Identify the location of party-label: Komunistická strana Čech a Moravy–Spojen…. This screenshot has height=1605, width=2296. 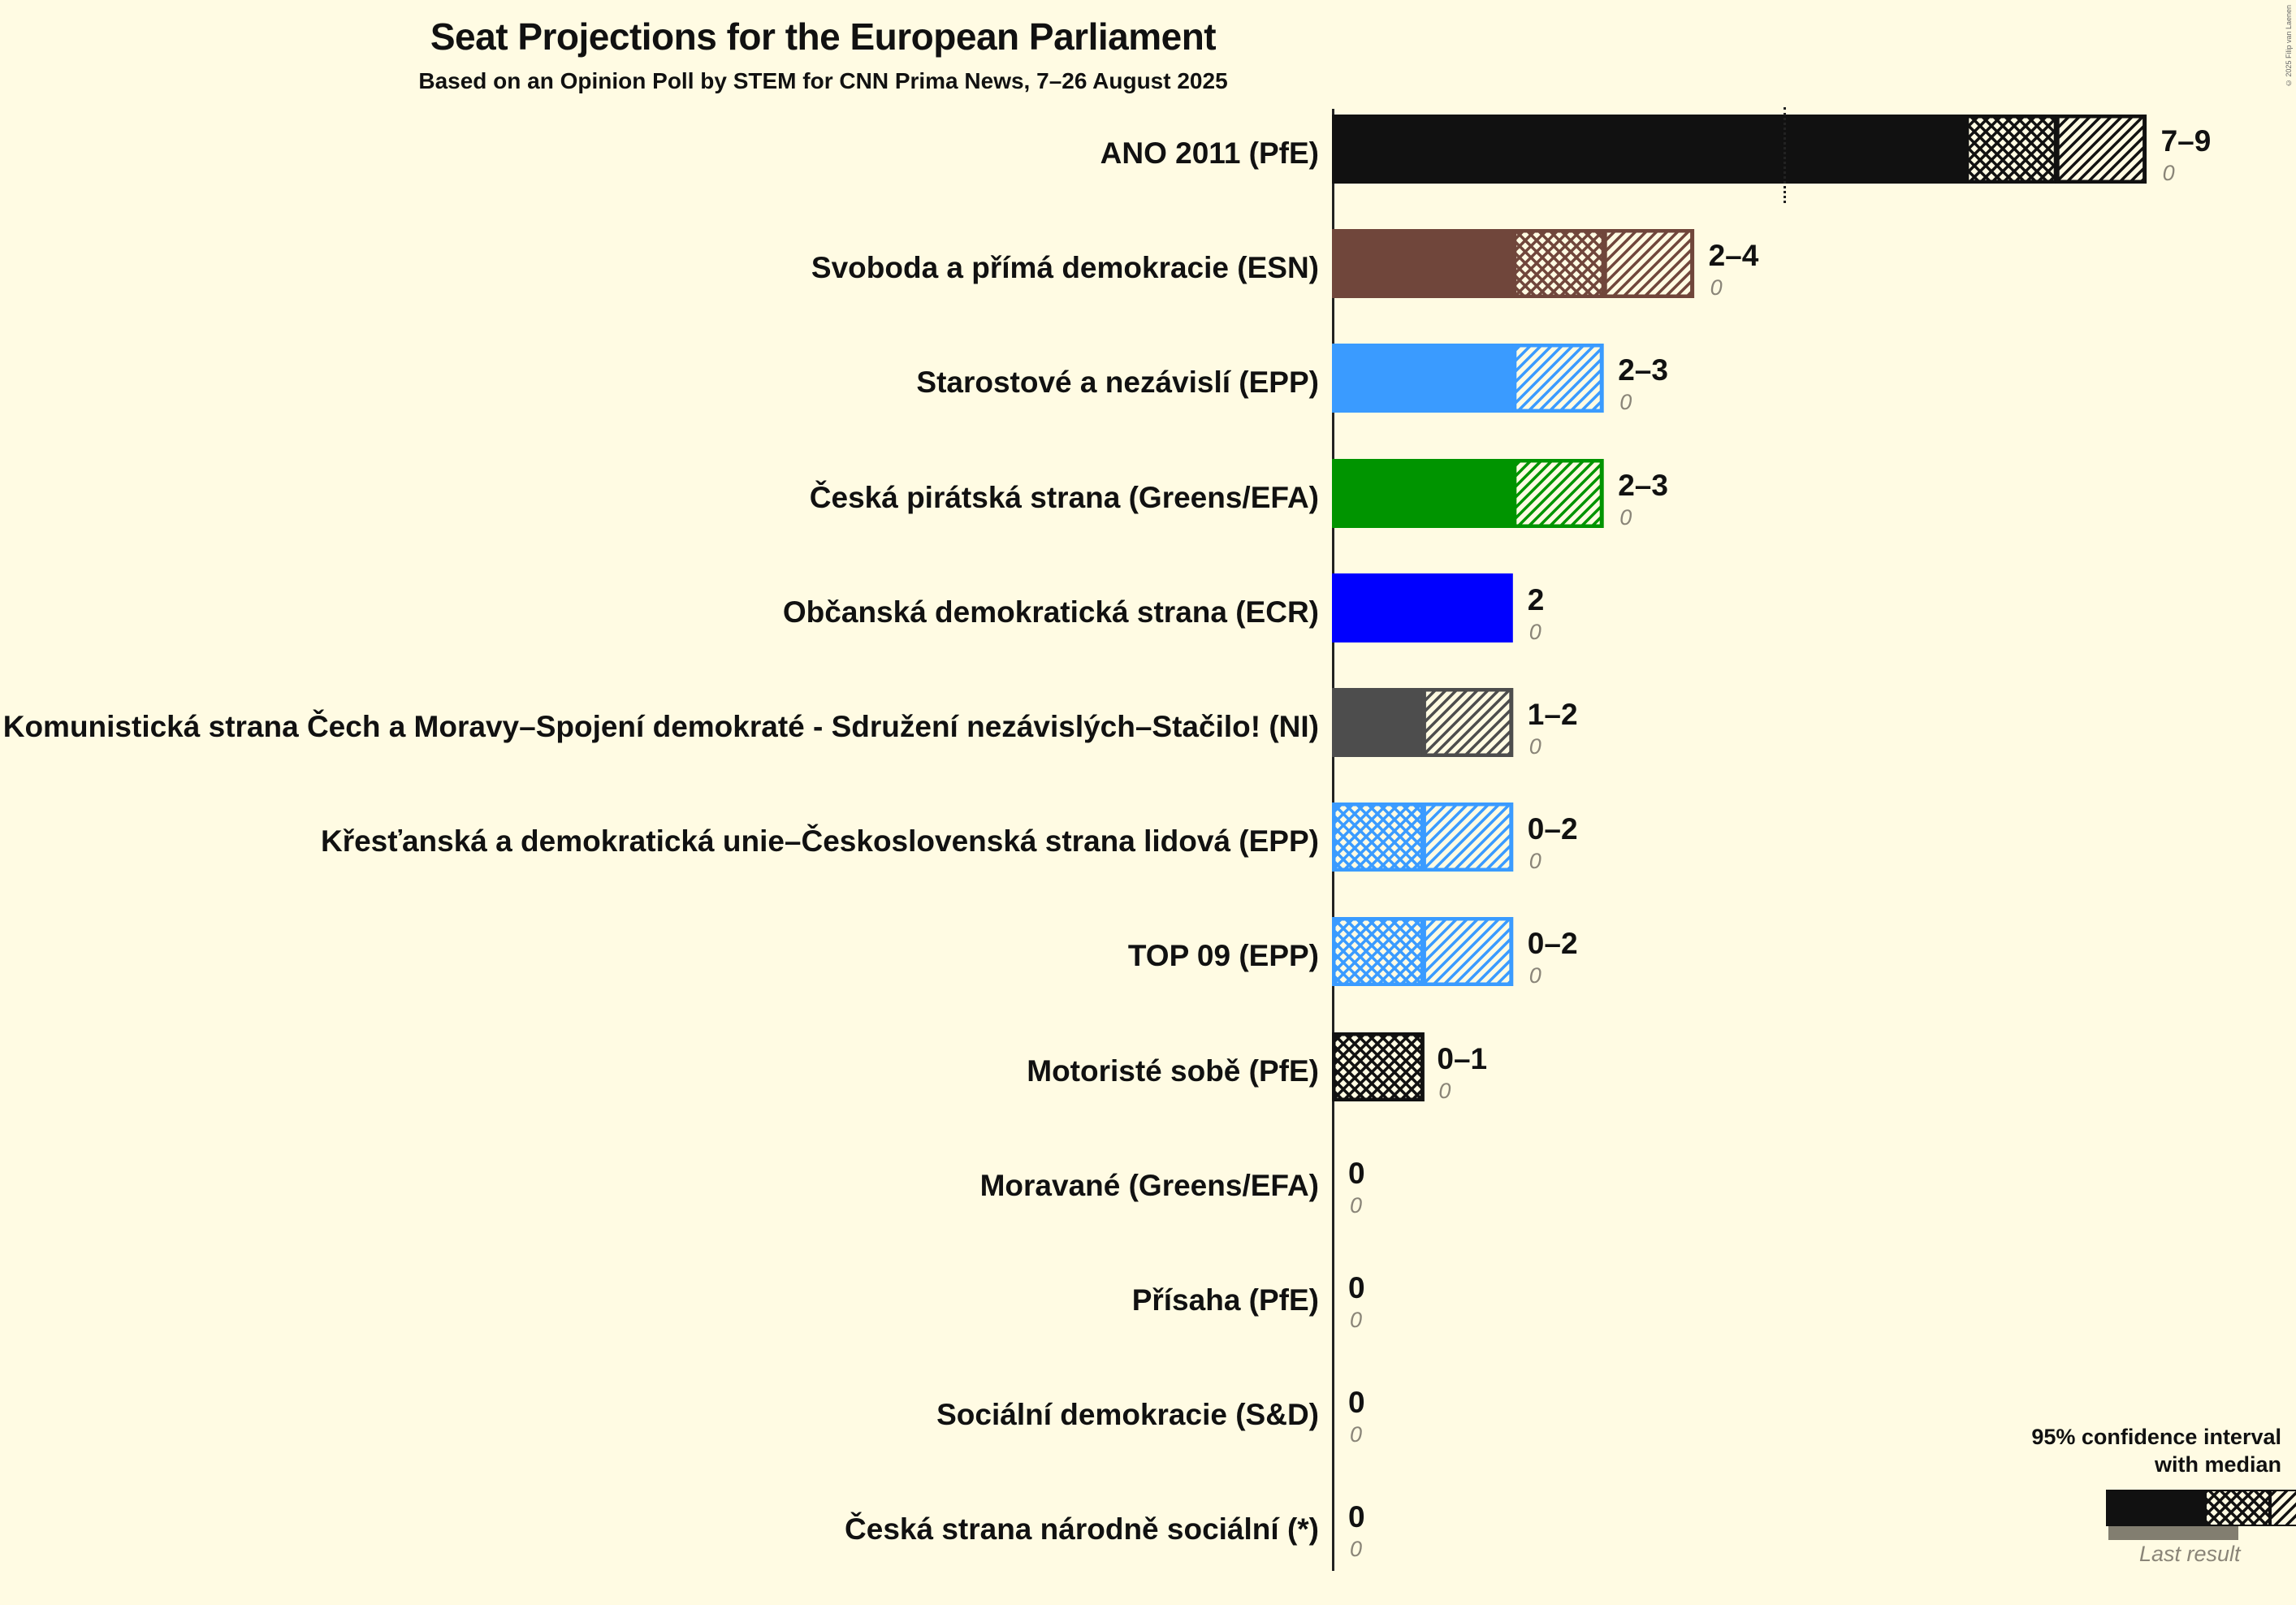
(660, 726).